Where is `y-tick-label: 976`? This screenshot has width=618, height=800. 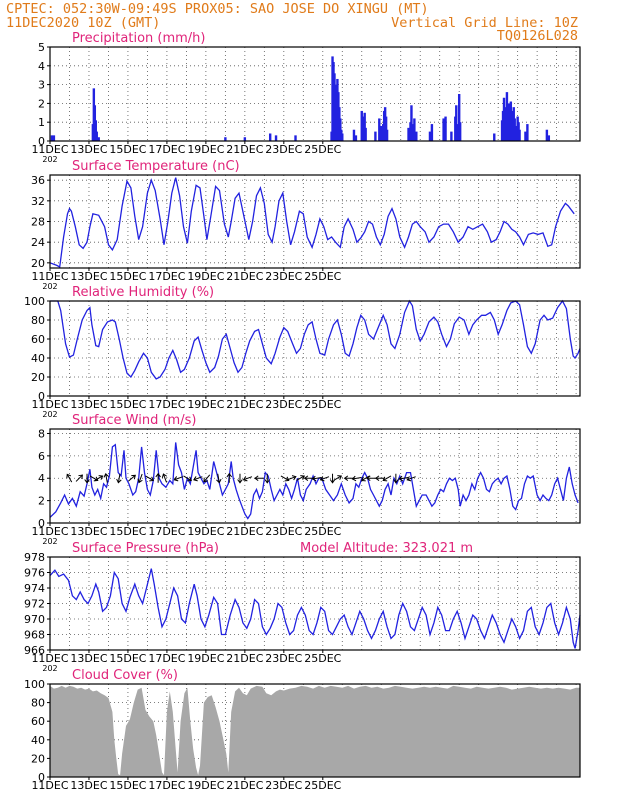 y-tick-label: 976 is located at coordinates (34, 573).